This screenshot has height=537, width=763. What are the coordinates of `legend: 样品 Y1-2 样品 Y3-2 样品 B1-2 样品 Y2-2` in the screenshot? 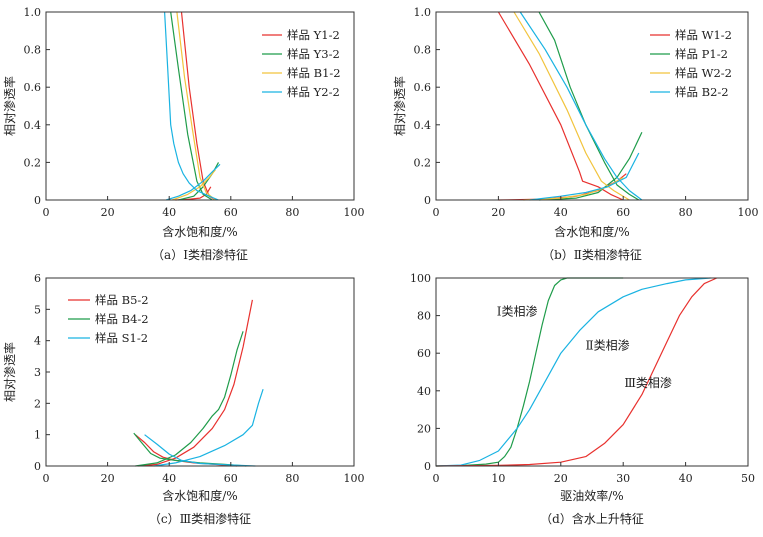 It's located at (301, 63).